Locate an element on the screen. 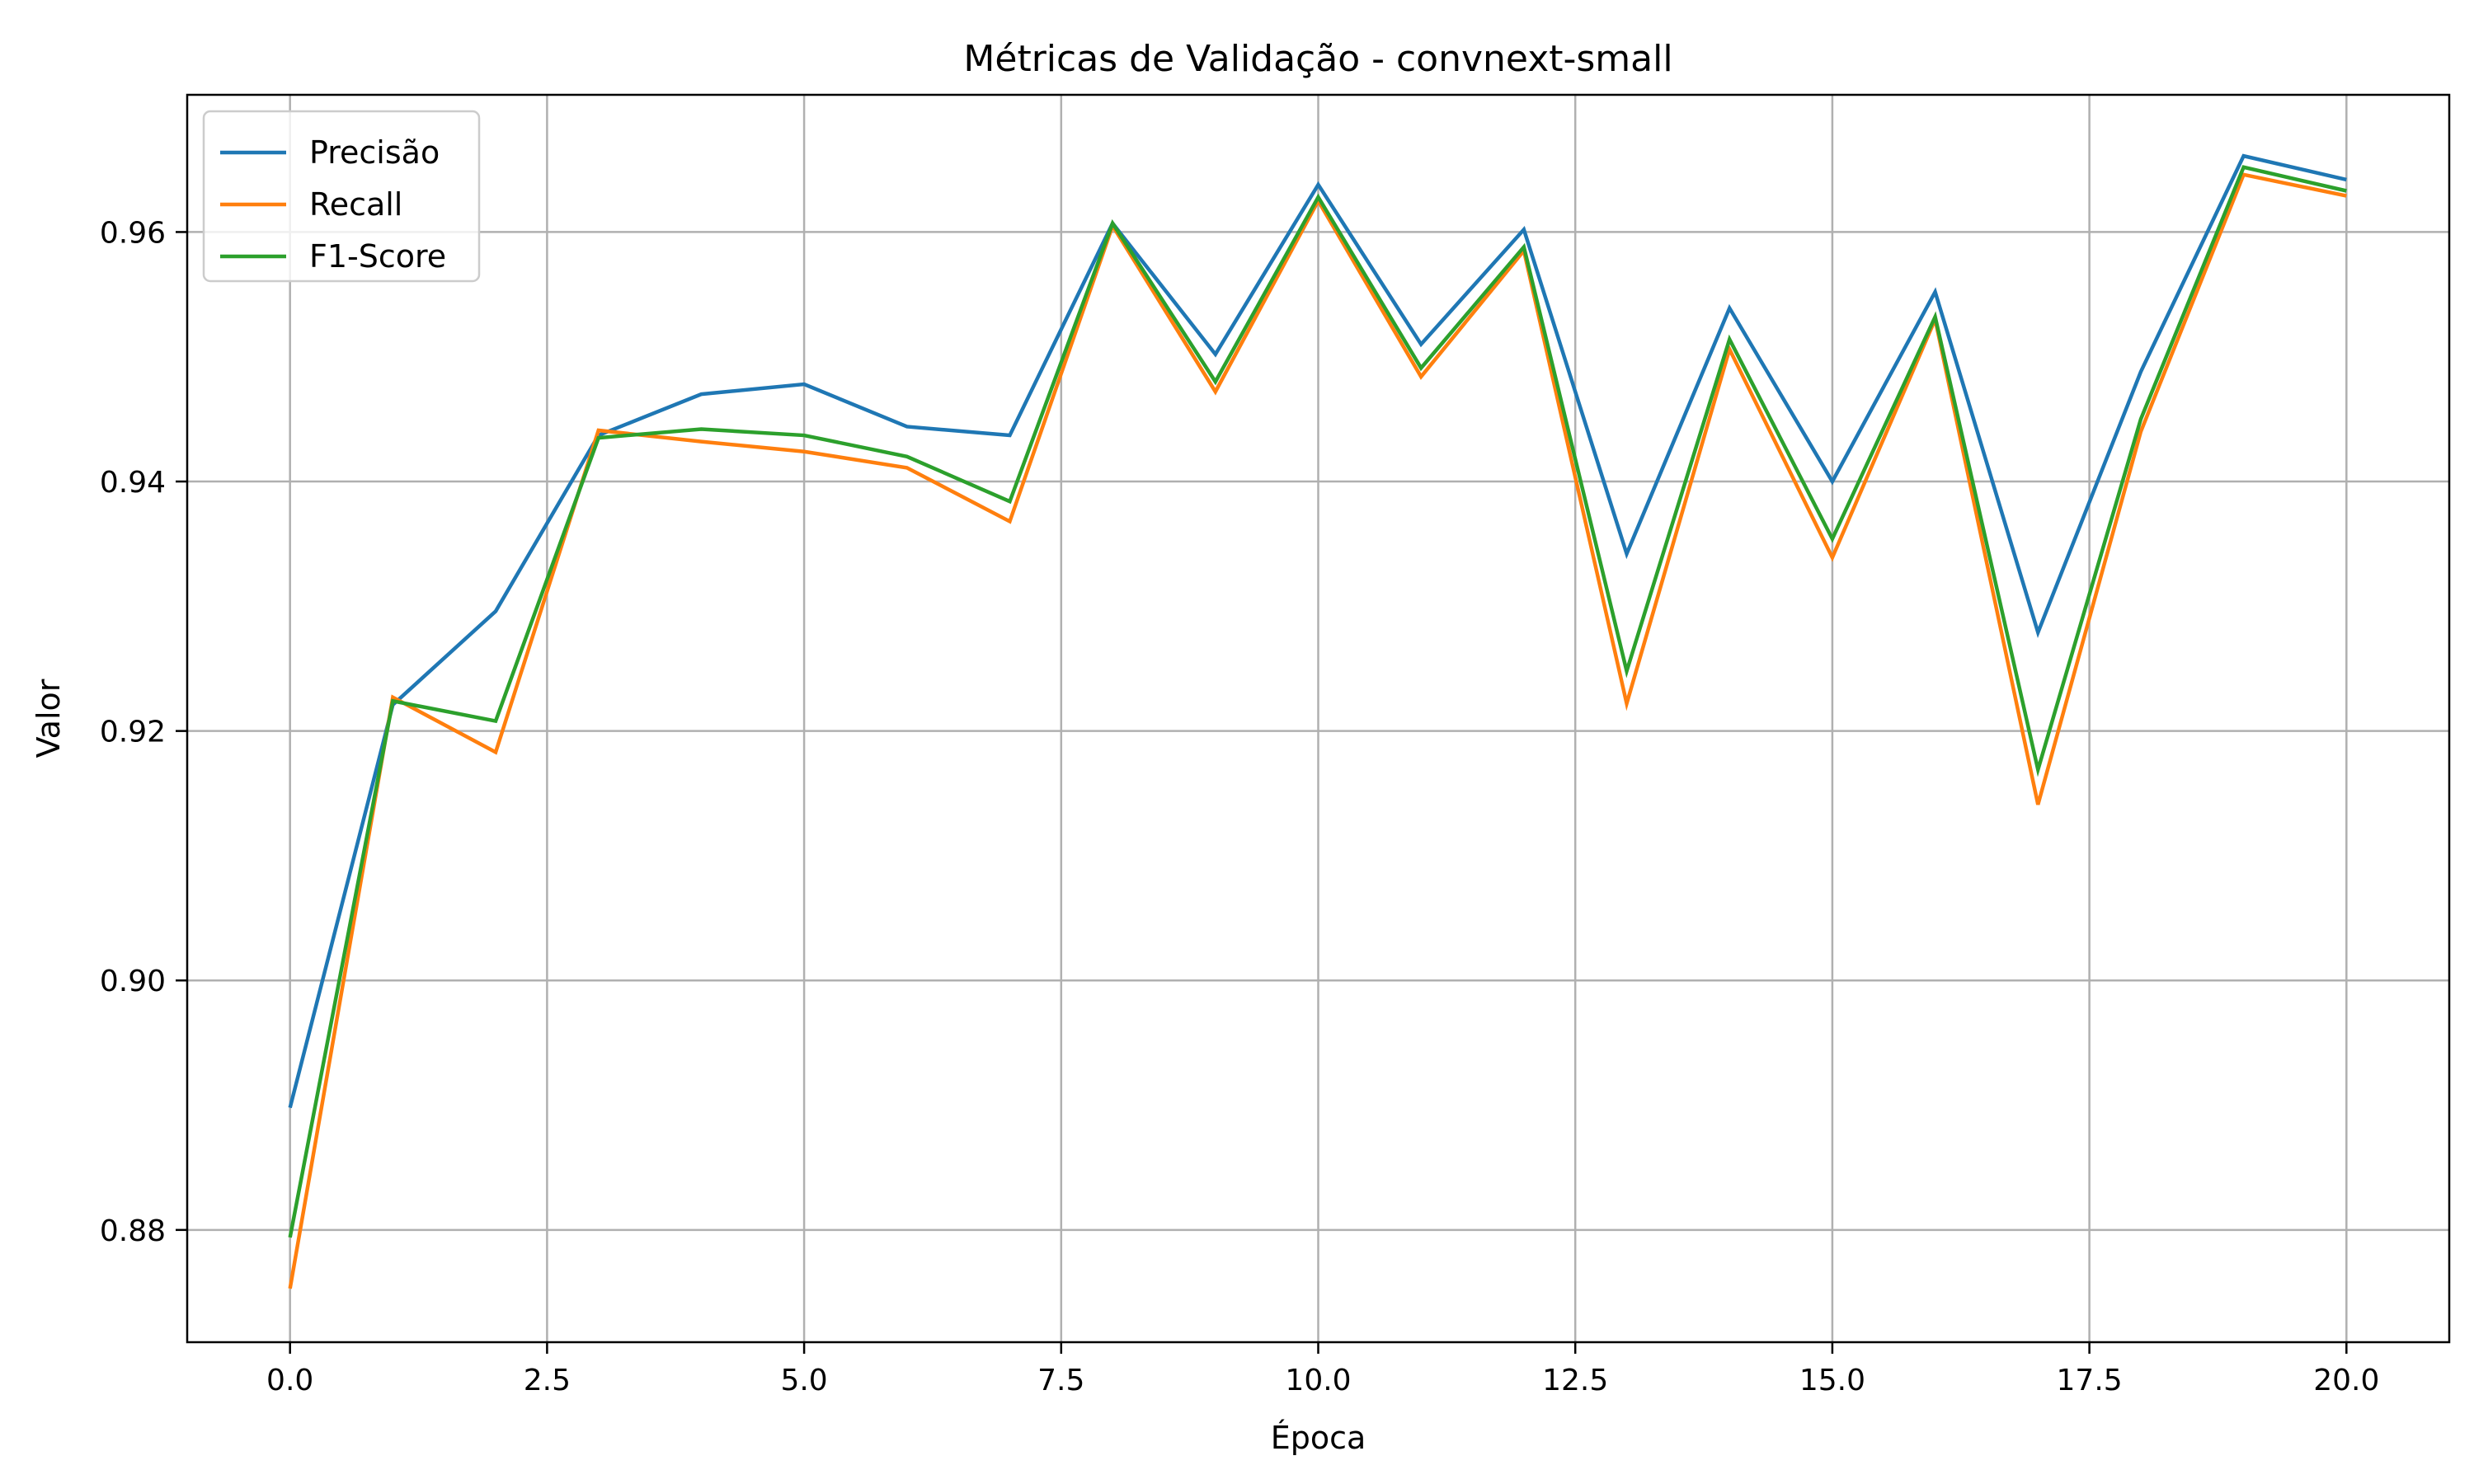 This screenshot has height=1484, width=2474. y-tick-label: 0.96 is located at coordinates (133, 233).